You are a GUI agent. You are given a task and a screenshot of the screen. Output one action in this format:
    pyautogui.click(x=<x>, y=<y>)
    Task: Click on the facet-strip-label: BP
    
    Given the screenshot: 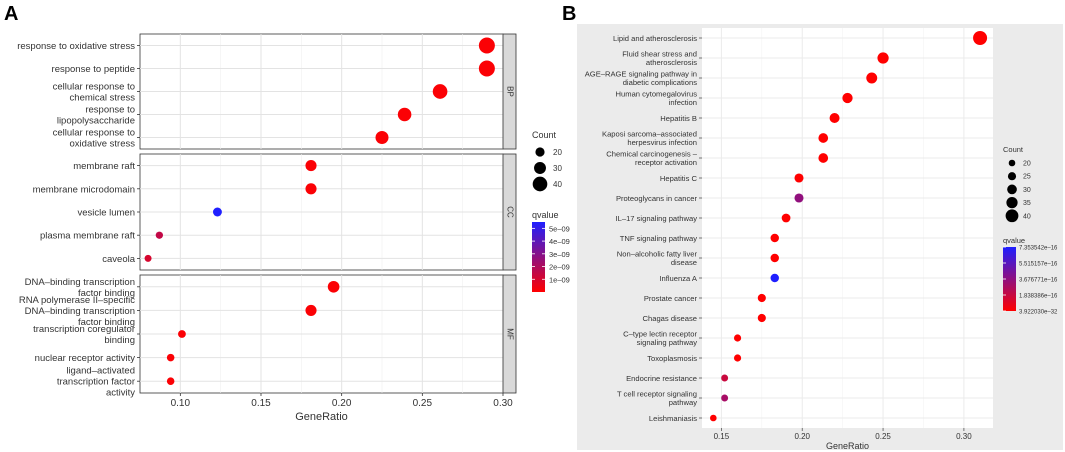 What is the action you would take?
    pyautogui.click(x=509, y=91)
    